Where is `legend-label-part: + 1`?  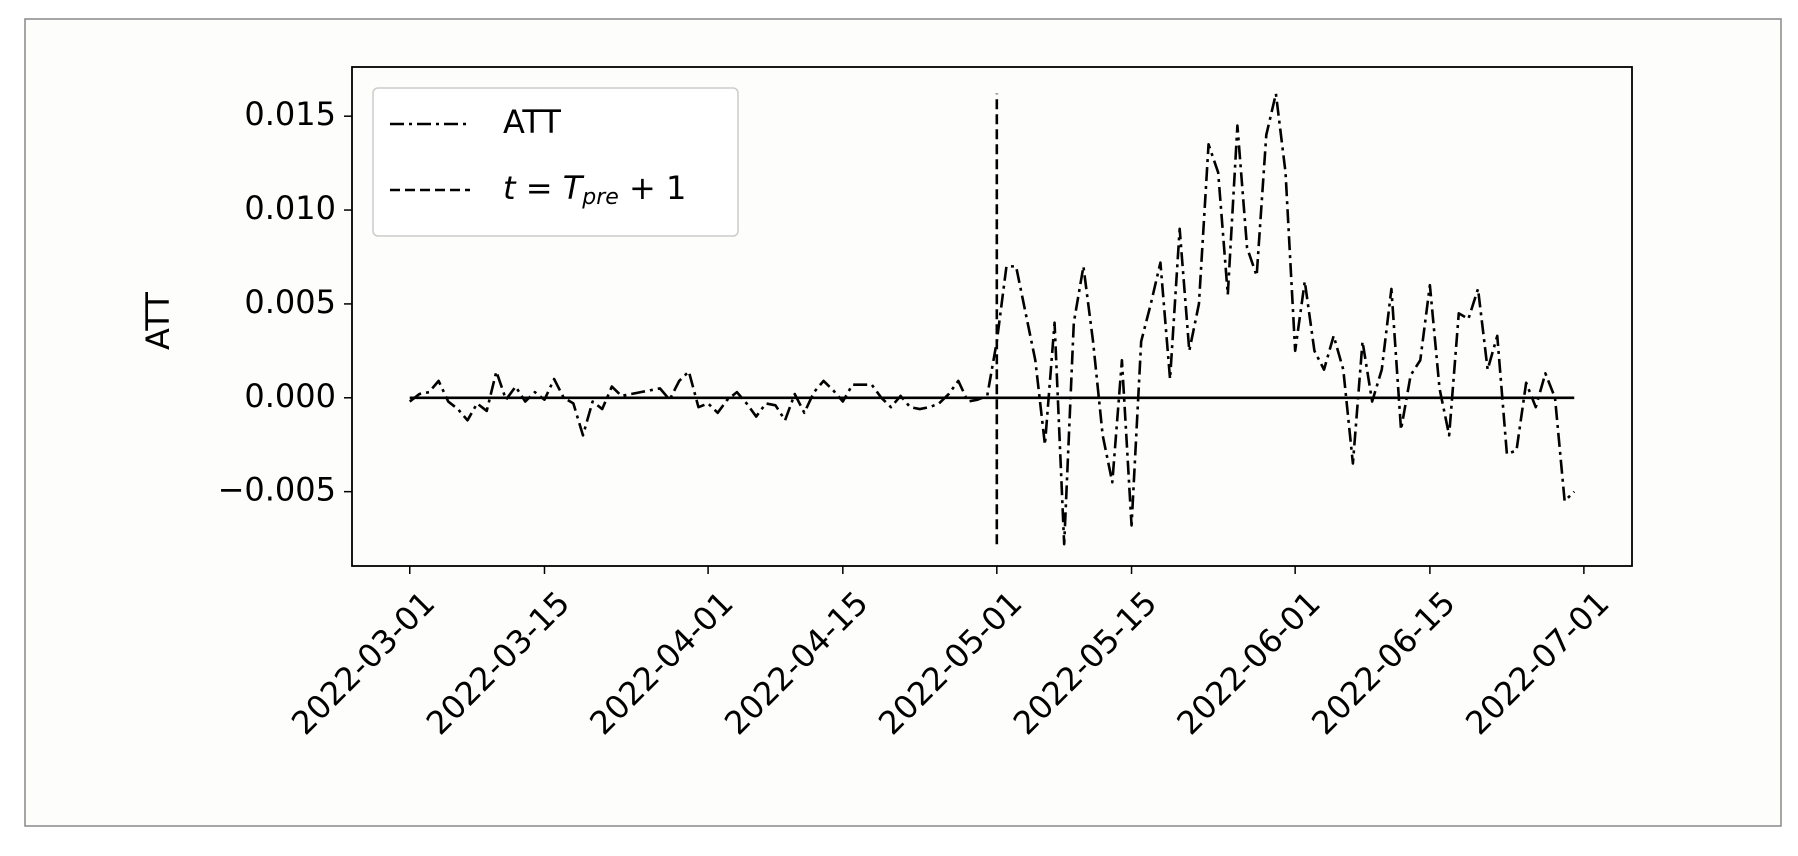
legend-label-part: + 1 is located at coordinates (653, 188).